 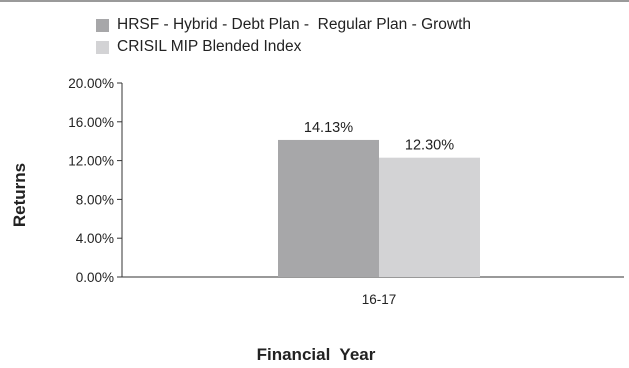 What do you see at coordinates (95, 180) in the screenshot?
I see `y-axis: 20.00% 16.00% 12.00% 8.00% 4.00% 0.00%` at bounding box center [95, 180].